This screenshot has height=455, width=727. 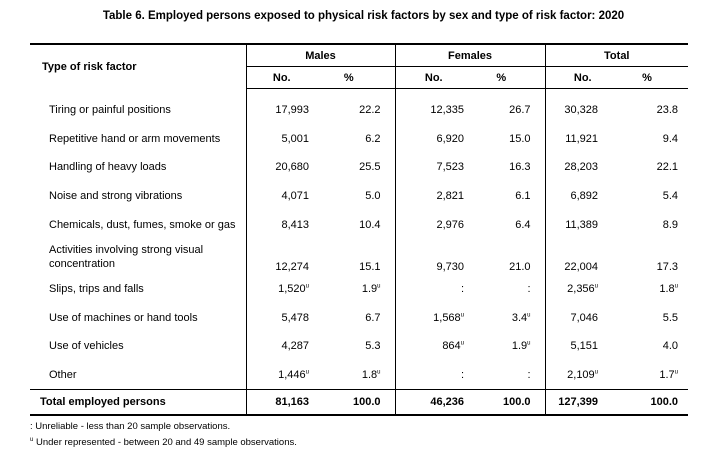 I want to click on row-label: Handling of heavy loads, so click(x=108, y=167).